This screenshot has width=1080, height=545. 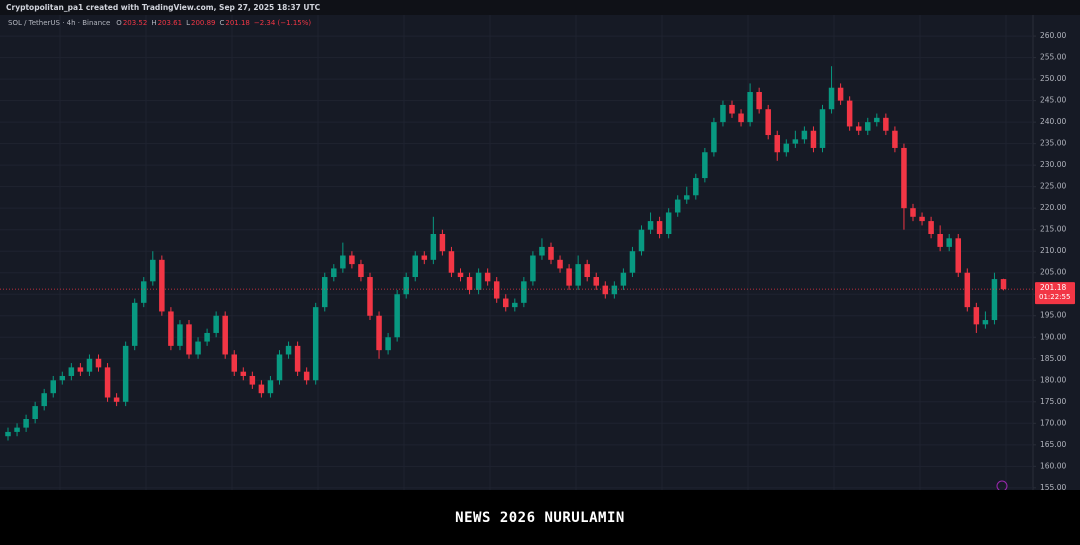 What do you see at coordinates (203, 23) in the screenshot?
I see `ohlc-value: 200.89` at bounding box center [203, 23].